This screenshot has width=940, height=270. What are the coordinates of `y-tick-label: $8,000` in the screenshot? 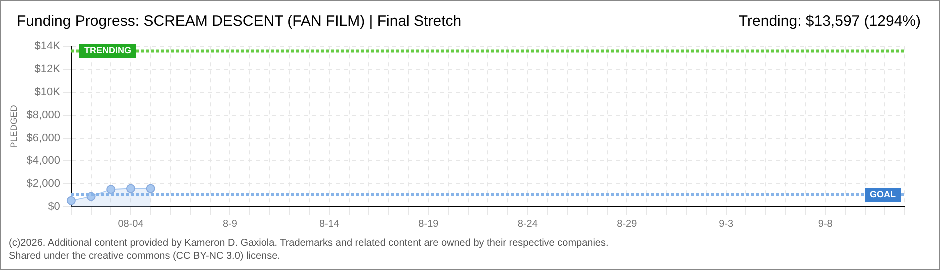 It's located at (43, 115).